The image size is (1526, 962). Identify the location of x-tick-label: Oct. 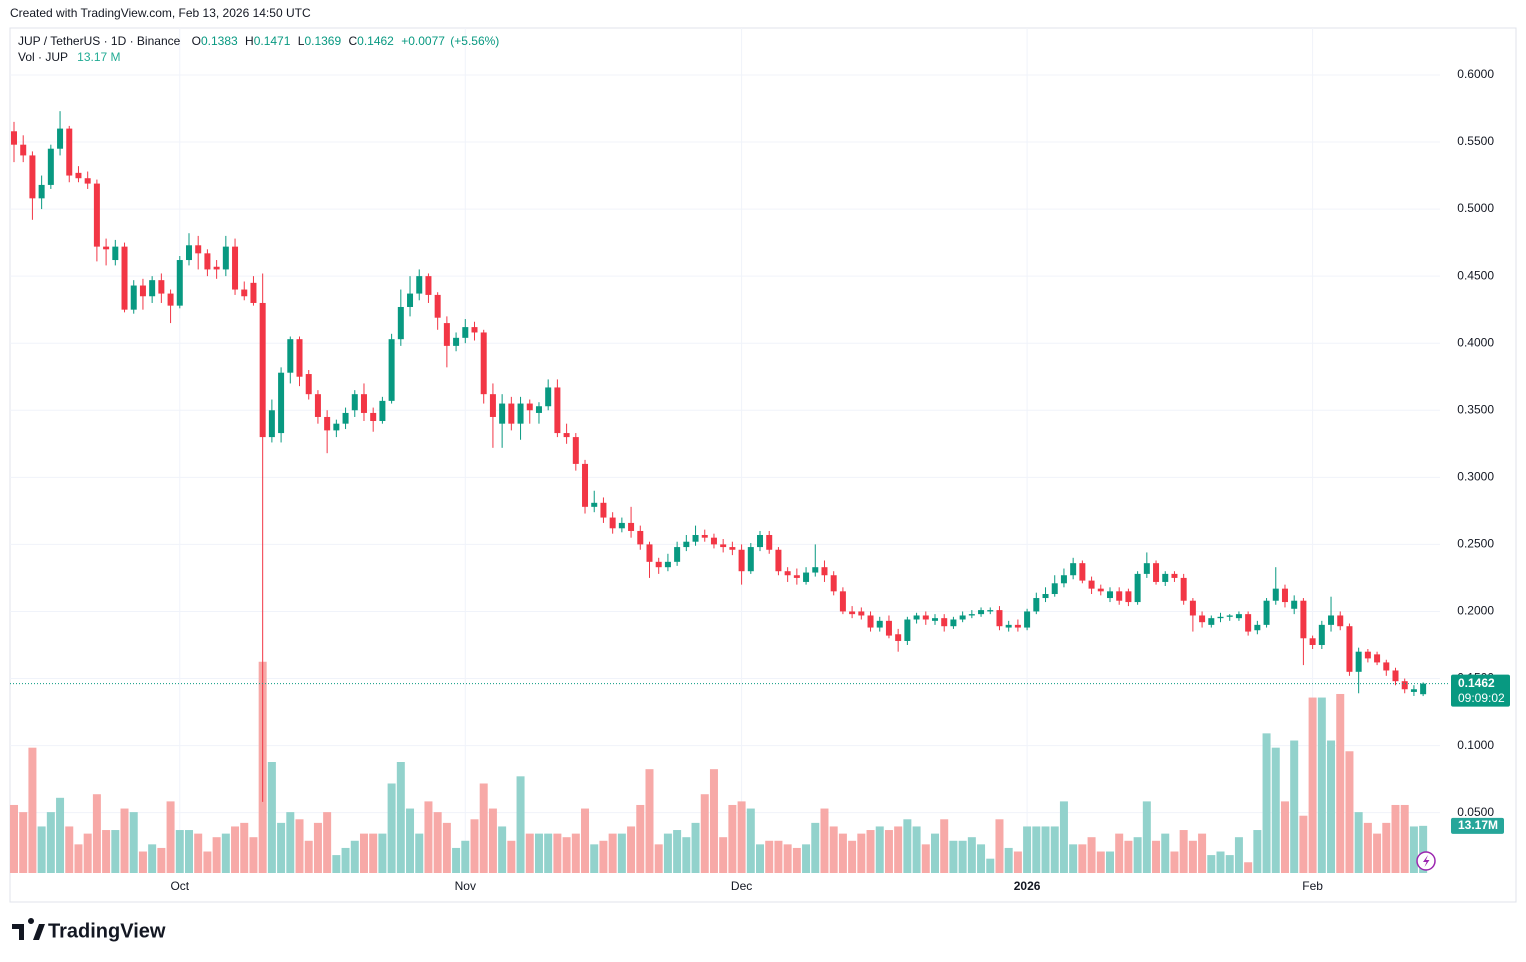
(179, 886).